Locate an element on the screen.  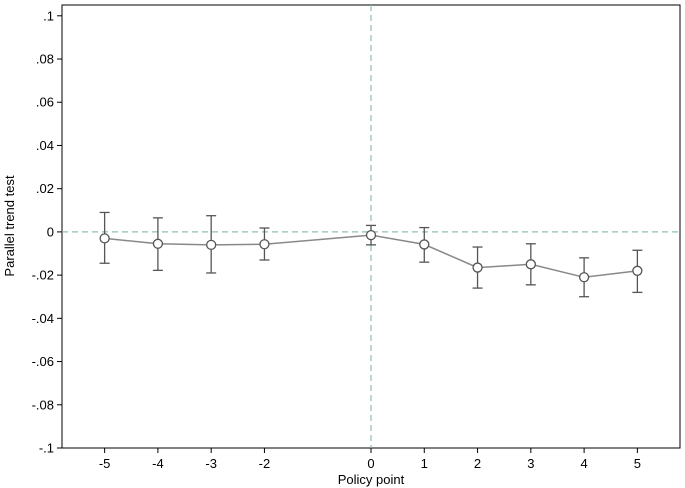
series-line is located at coordinates (371, 256).